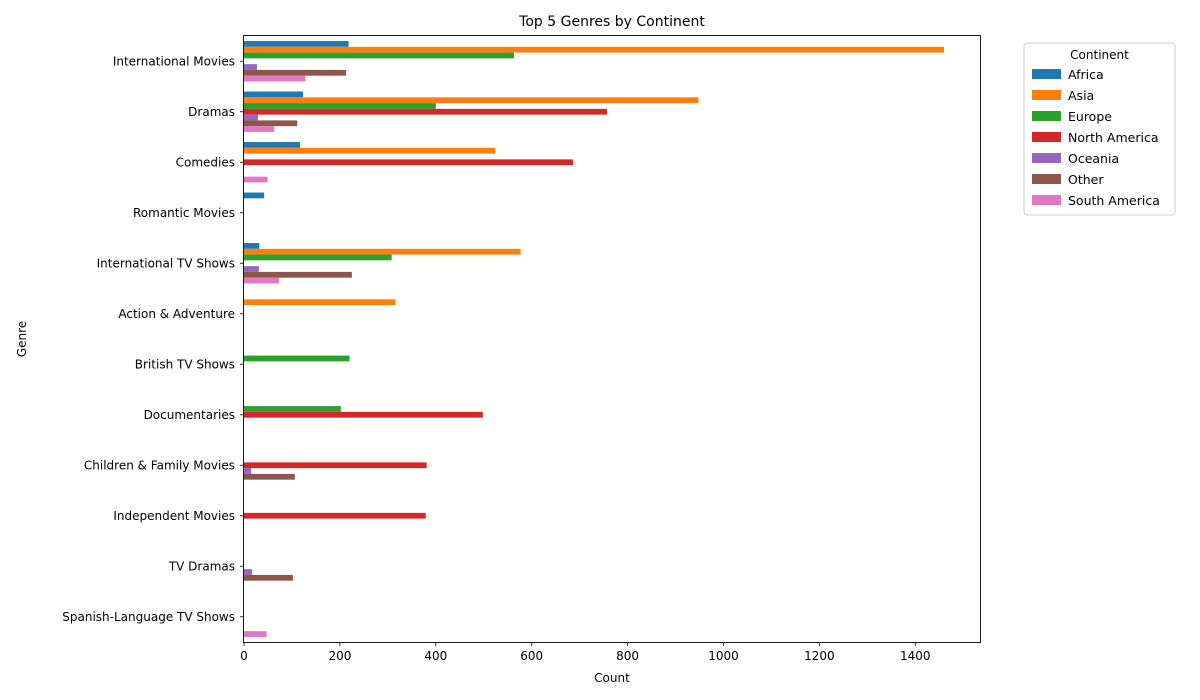  What do you see at coordinates (340, 106) in the screenshot?
I see `bar-europe-dramas` at bounding box center [340, 106].